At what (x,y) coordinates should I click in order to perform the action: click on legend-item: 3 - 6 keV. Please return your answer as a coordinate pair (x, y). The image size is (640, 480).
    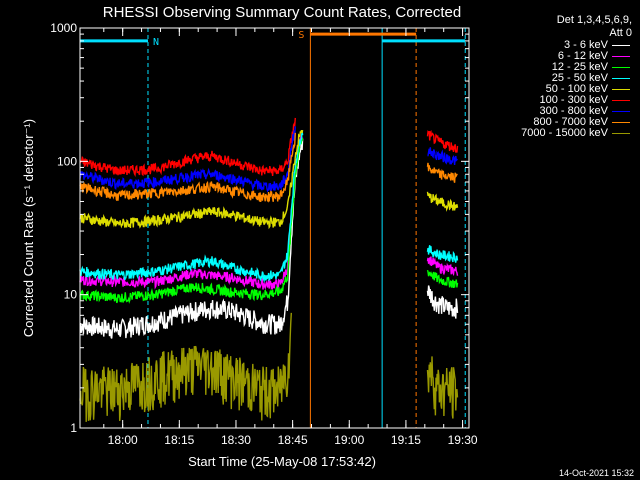
    Looking at the image, I should click on (561, 45).